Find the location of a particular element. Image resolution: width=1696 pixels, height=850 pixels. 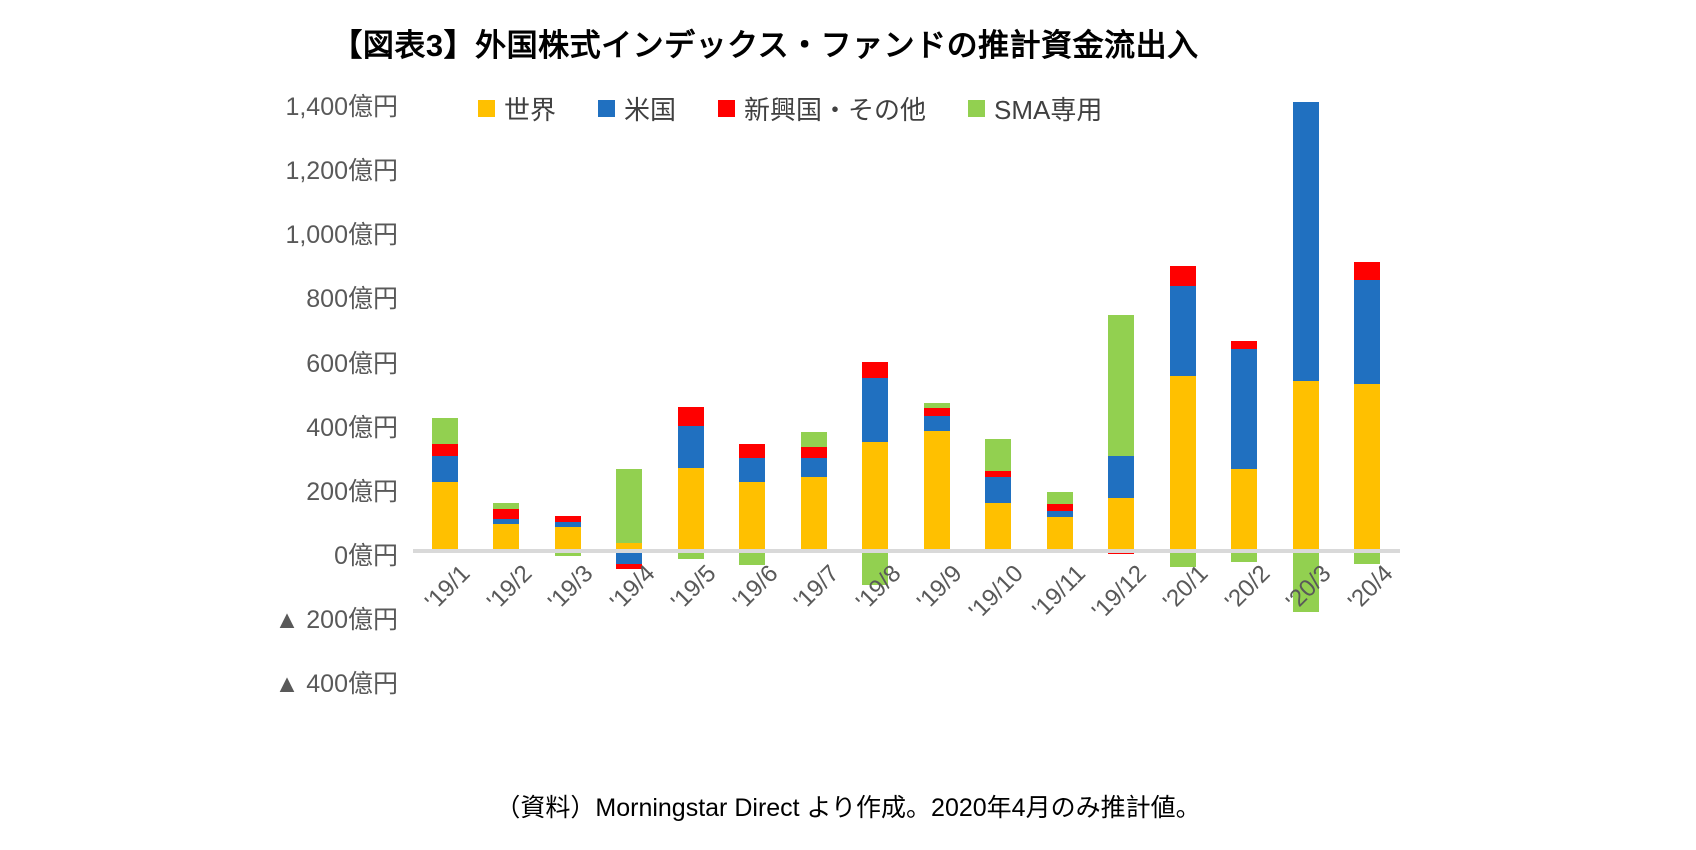

x-axis-tick-label: '19/2 is located at coordinates (509, 588).